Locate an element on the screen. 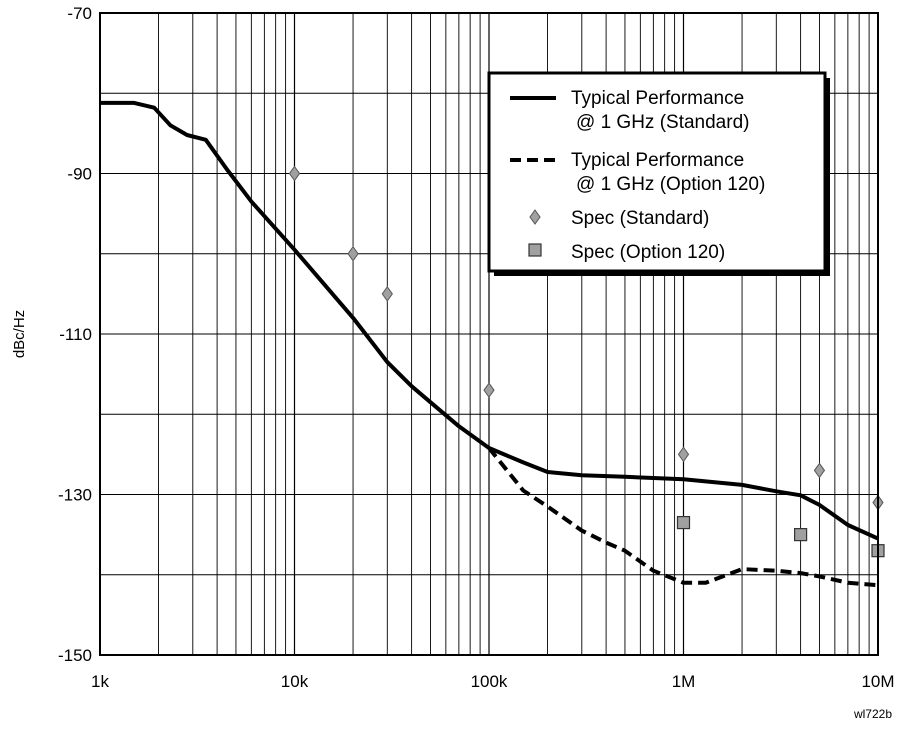 The width and height of the screenshot is (899, 737). y-axis-ticks: -70 -90 -110 -130 -150 is located at coordinates (75, 334).